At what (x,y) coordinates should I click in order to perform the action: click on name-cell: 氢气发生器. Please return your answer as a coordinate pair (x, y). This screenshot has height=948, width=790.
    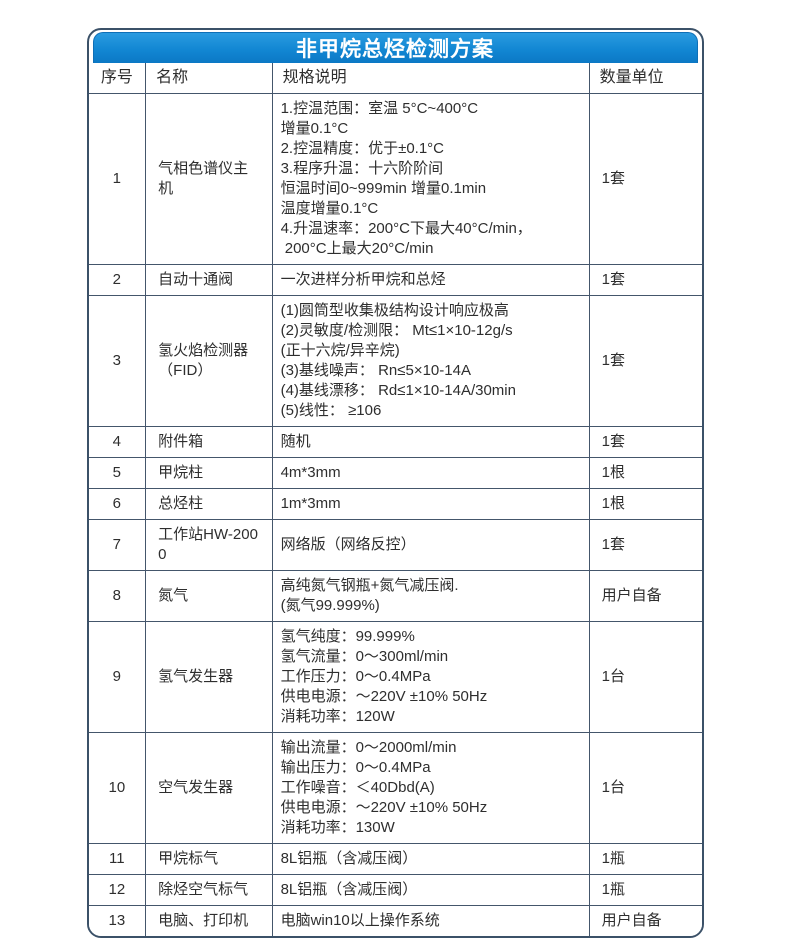
    Looking at the image, I should click on (209, 677).